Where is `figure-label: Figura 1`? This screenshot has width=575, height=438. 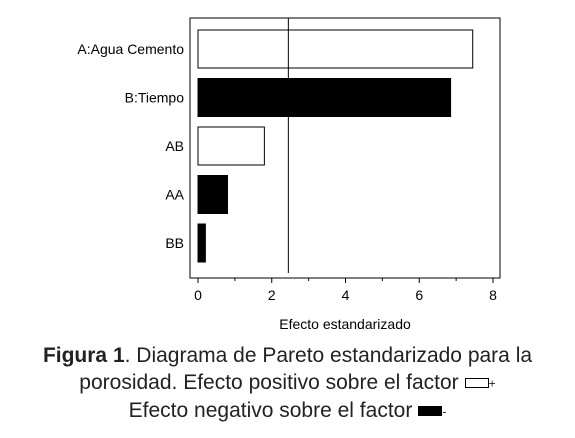
figure-label: Figura 1 is located at coordinates (83, 355).